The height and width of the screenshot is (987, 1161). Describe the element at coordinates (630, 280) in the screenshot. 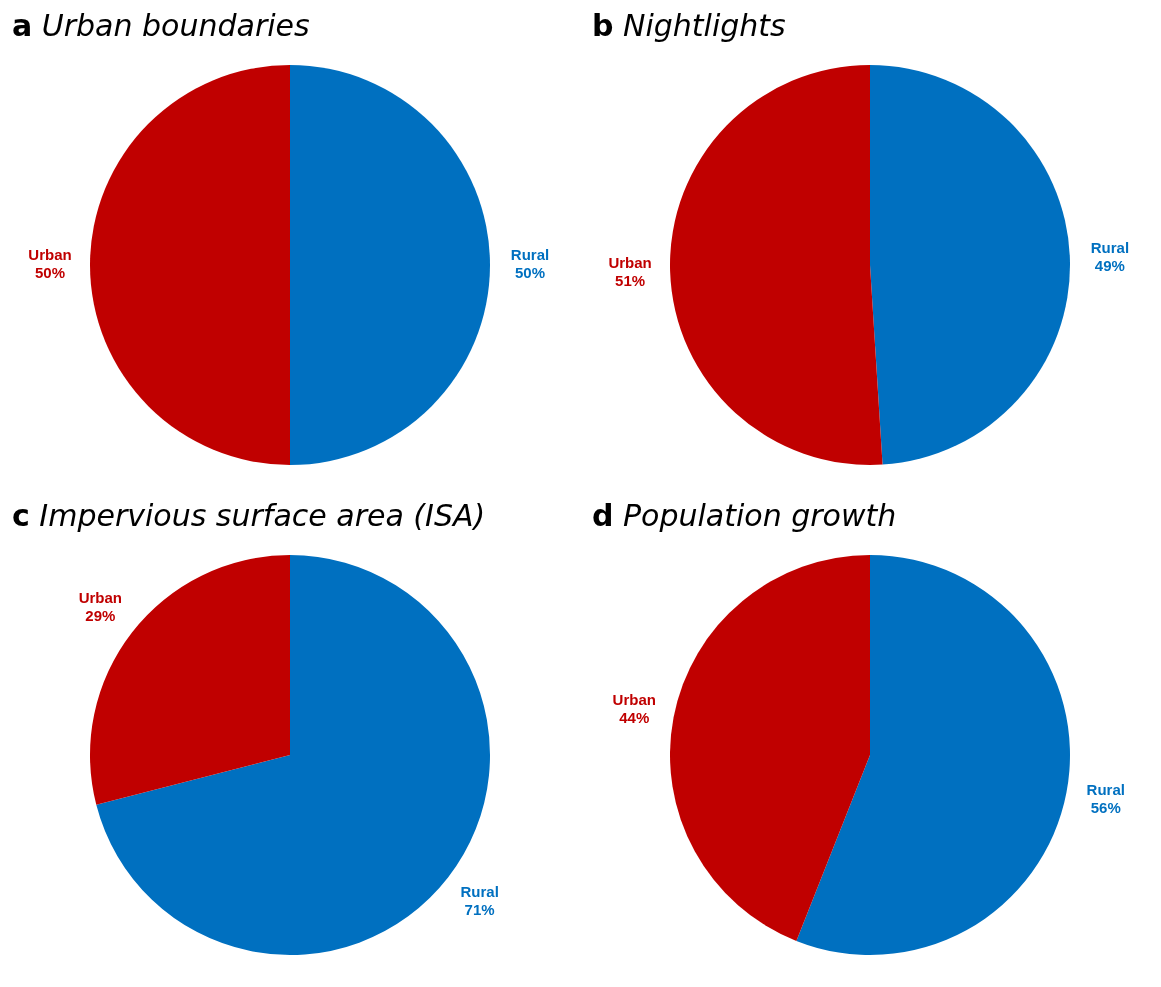

I see `data-label: 51%` at that location.